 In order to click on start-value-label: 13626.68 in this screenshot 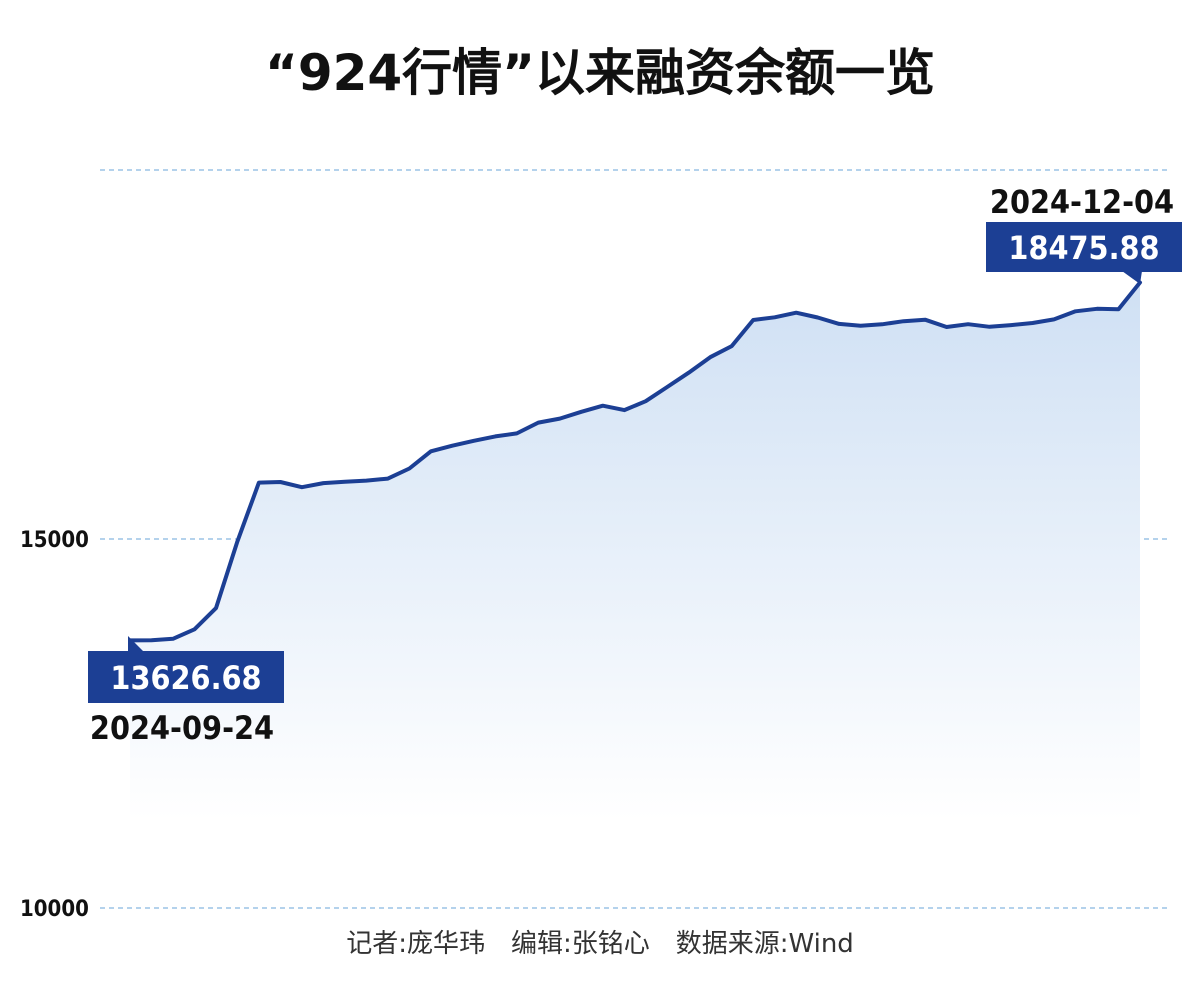, I will do `click(185, 678)`.